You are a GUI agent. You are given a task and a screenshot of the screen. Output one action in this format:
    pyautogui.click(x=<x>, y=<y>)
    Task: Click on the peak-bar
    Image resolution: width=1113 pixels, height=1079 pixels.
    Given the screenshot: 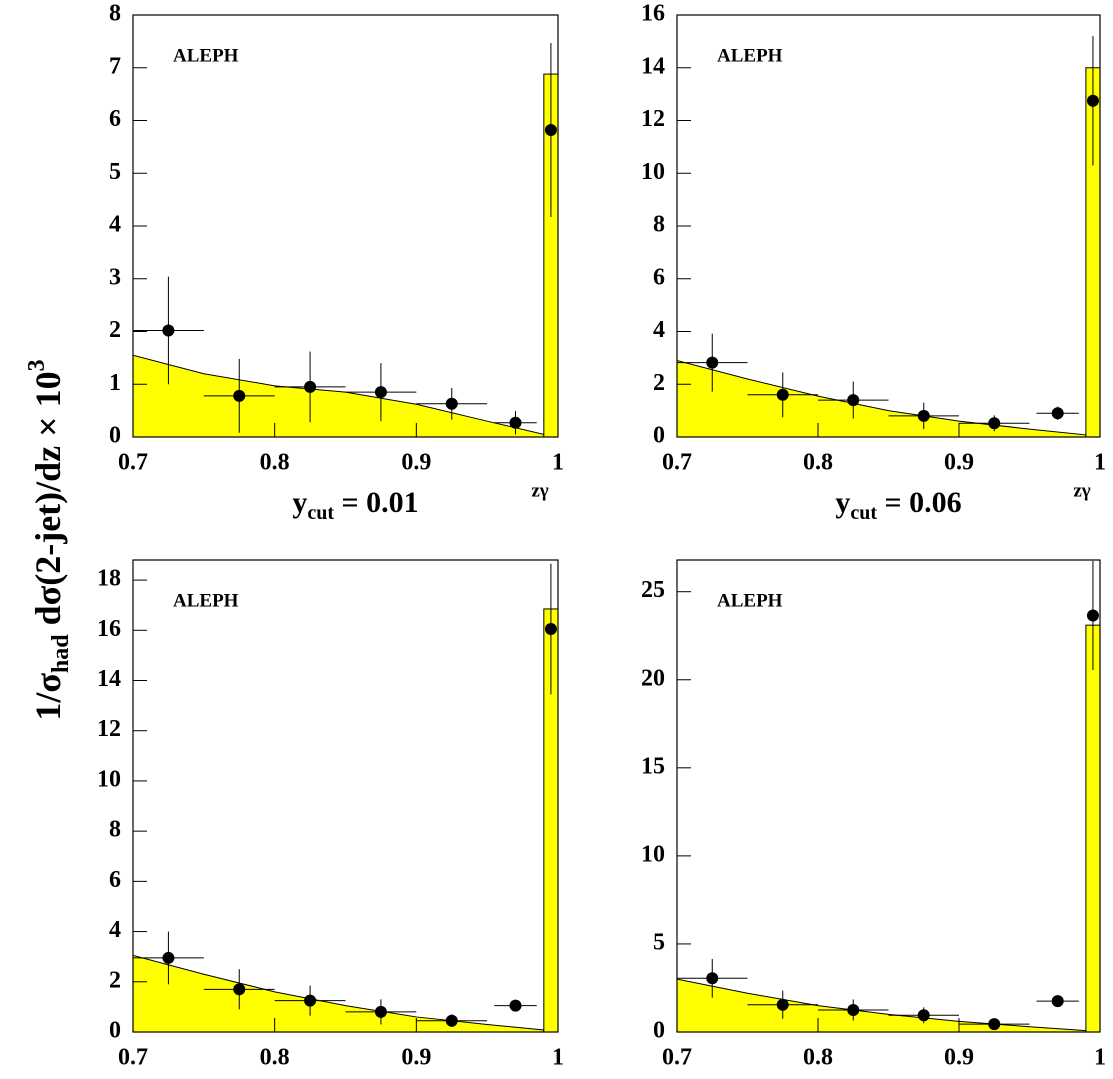 What is the action you would take?
    pyautogui.click(x=1093, y=828)
    